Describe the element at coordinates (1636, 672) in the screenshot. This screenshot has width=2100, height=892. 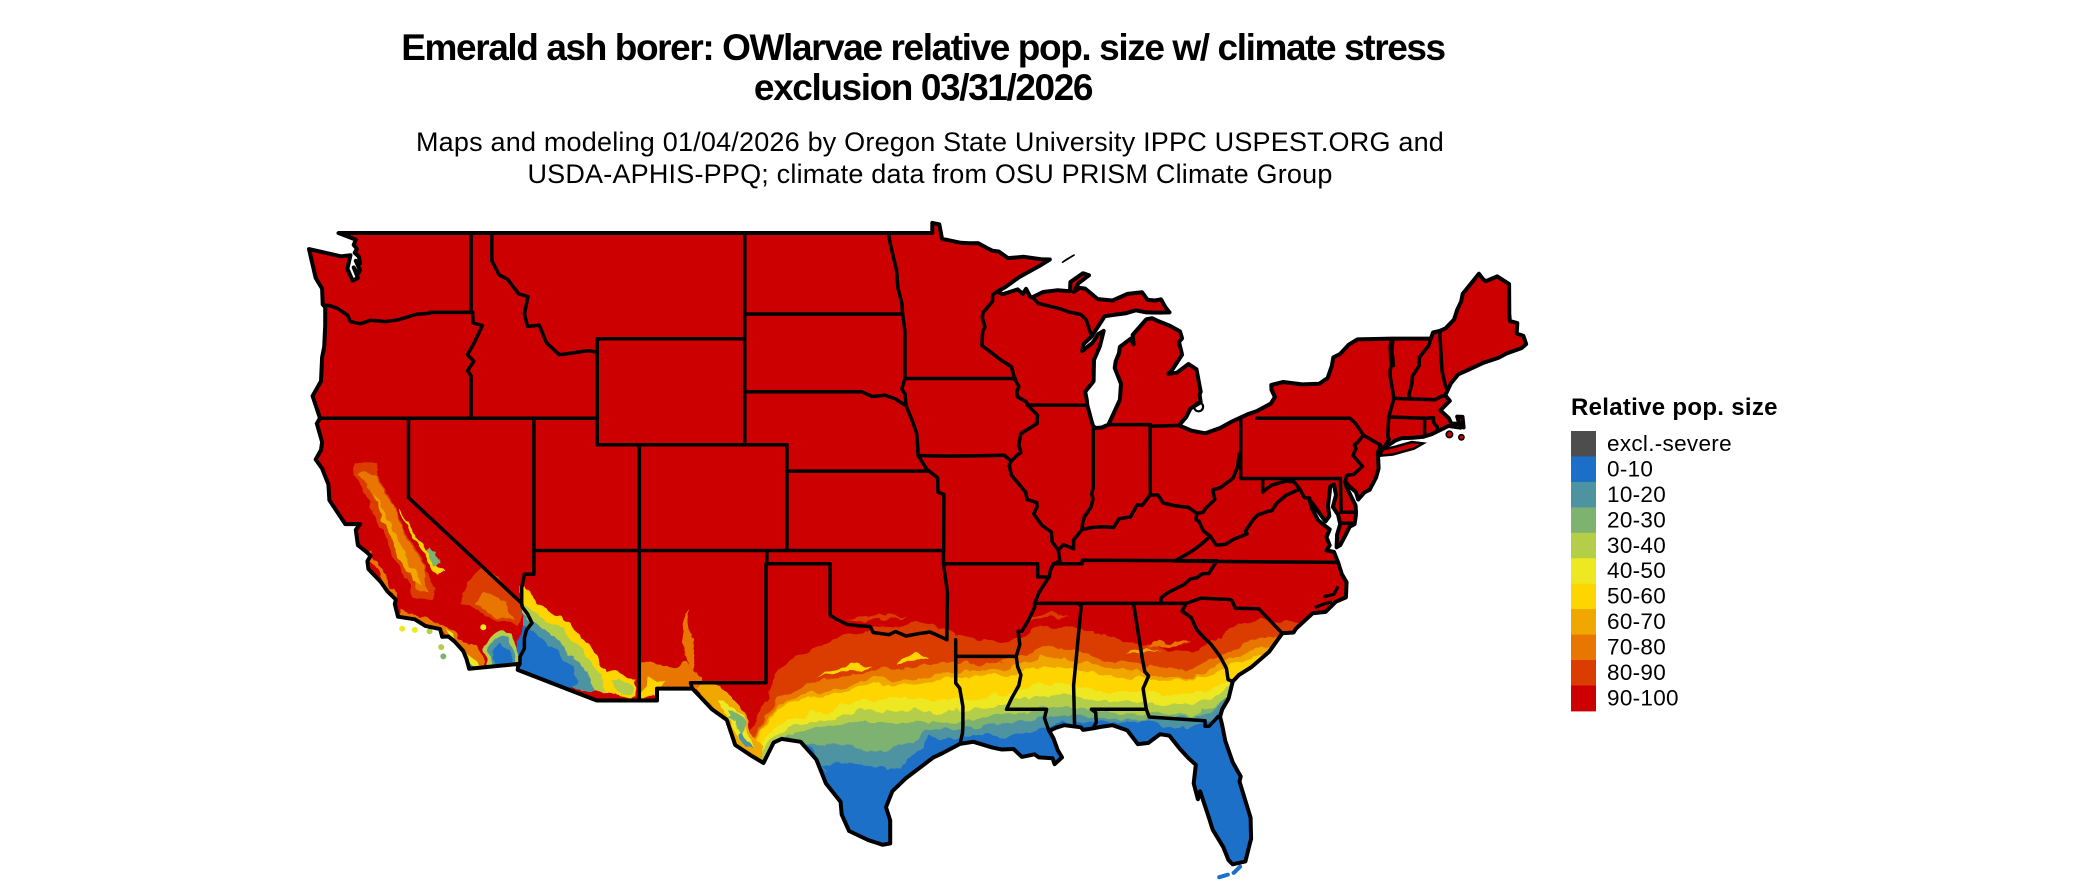
I see `svg-text: 80-90` at that location.